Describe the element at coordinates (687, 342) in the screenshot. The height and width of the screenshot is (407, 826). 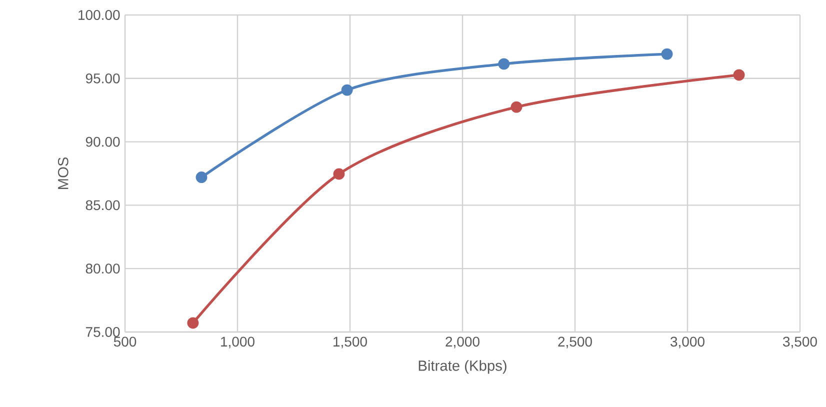
I see `x-tick-label: 3,000` at that location.